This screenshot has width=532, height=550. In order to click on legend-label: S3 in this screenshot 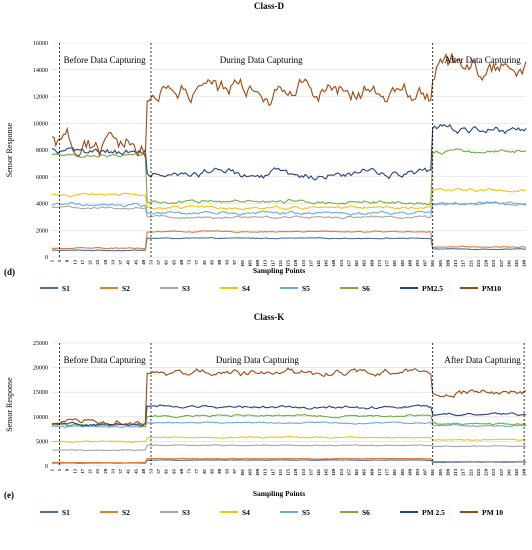, I will do `click(186, 512)`.